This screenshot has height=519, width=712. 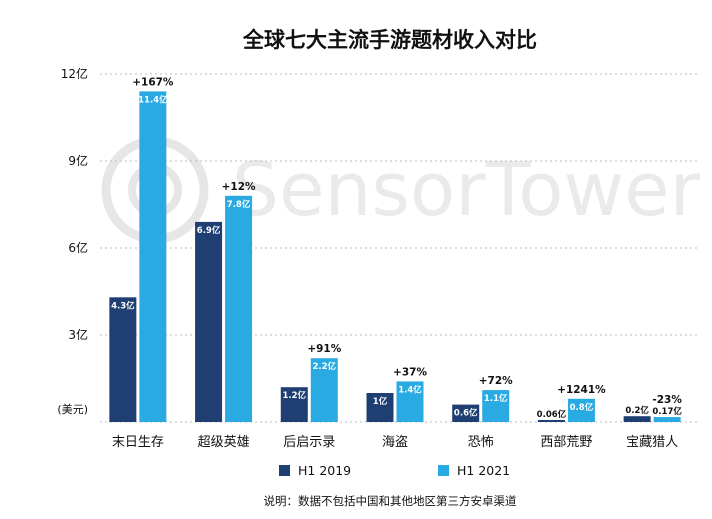 What do you see at coordinates (443, 470) in the screenshot?
I see `legend-swatch-h1-2021` at bounding box center [443, 470].